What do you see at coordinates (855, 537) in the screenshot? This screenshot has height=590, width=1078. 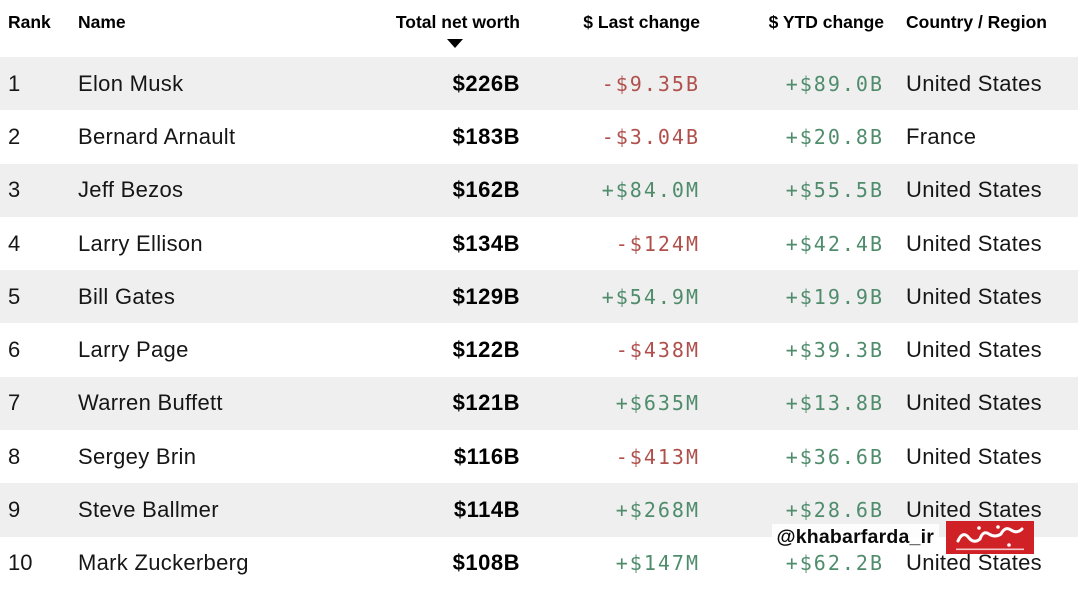 I see `watermark-handle: @khabarfarda_ir` at bounding box center [855, 537].